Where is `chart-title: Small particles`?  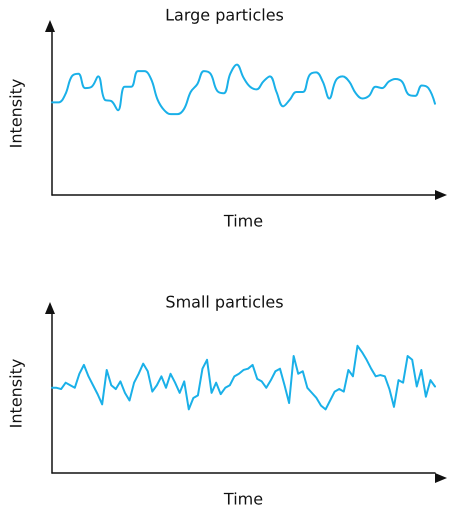
chart-title: Small particles is located at coordinates (224, 302).